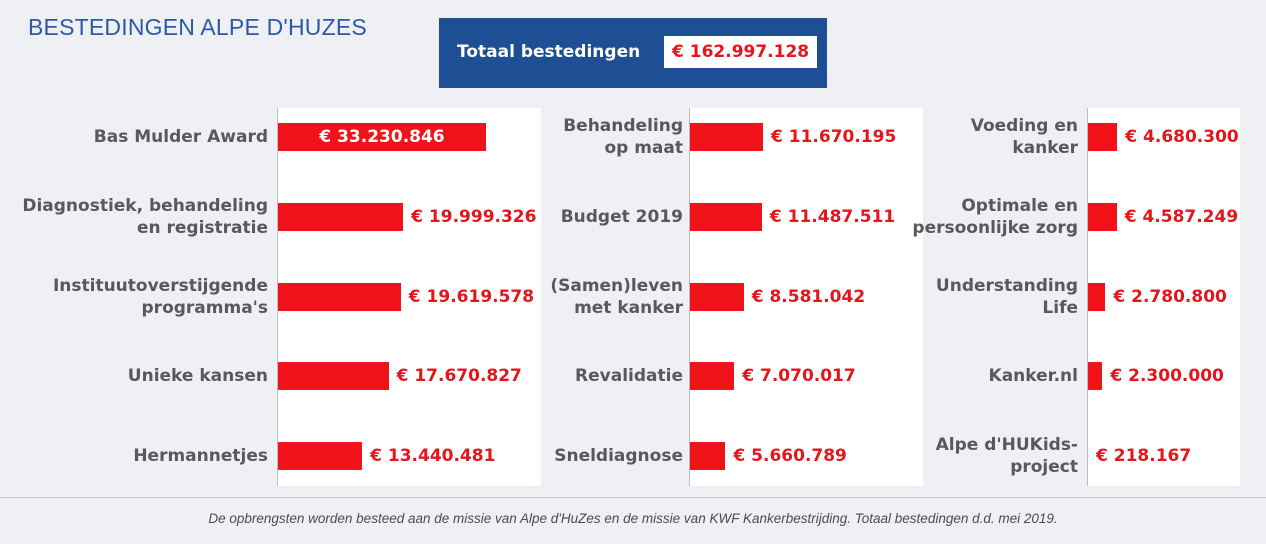 The height and width of the screenshot is (544, 1266). I want to click on category-label: Unieke kansen, so click(198, 376).